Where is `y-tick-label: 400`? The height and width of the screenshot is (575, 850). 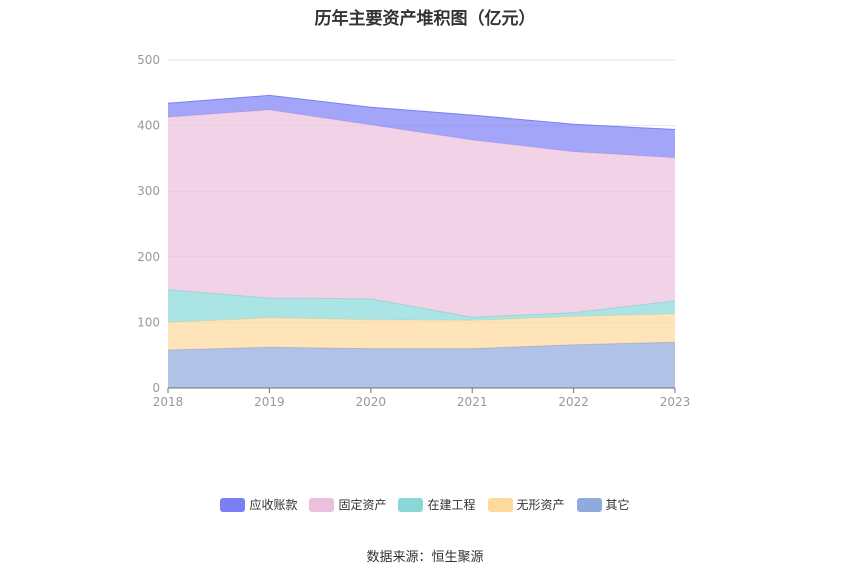 y-tick-label: 400 is located at coordinates (148, 126).